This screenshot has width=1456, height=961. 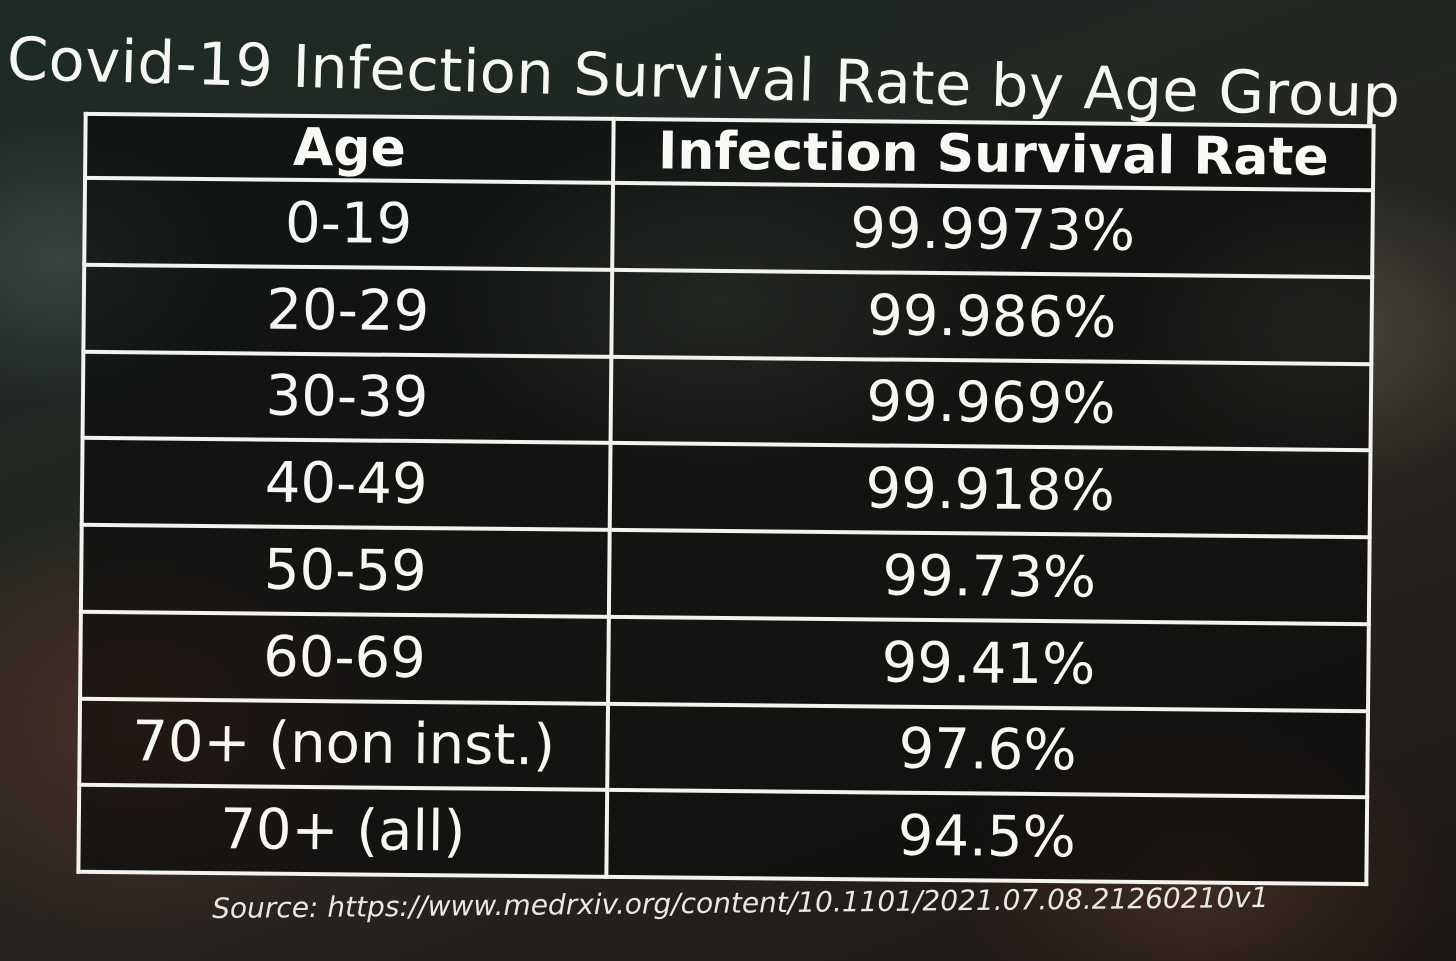 I want to click on age-cell: 0-19, so click(x=349, y=223).